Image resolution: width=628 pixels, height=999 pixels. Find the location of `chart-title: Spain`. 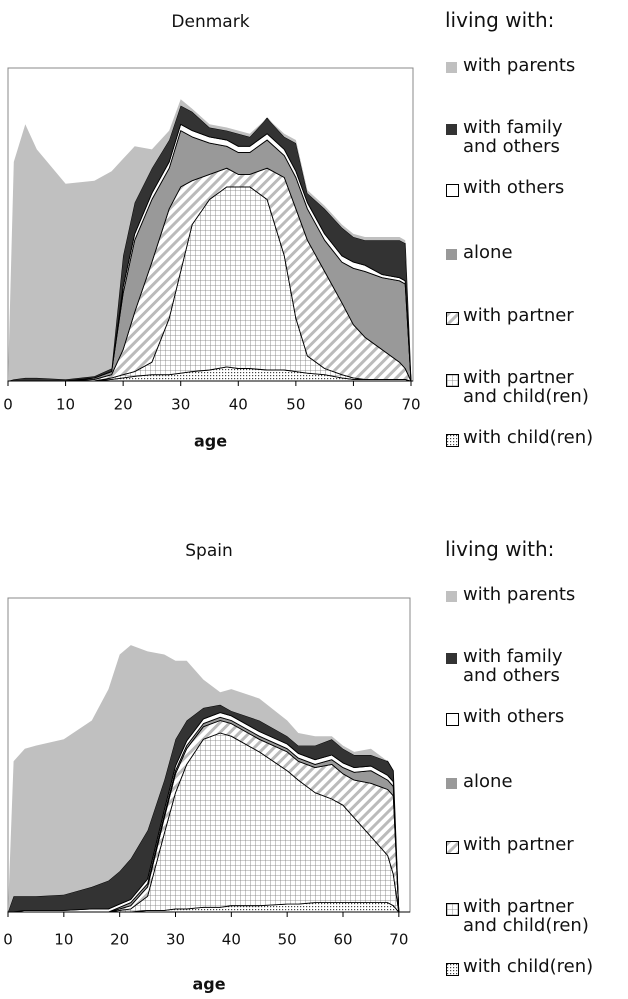

chart-title: Spain is located at coordinates (209, 551).